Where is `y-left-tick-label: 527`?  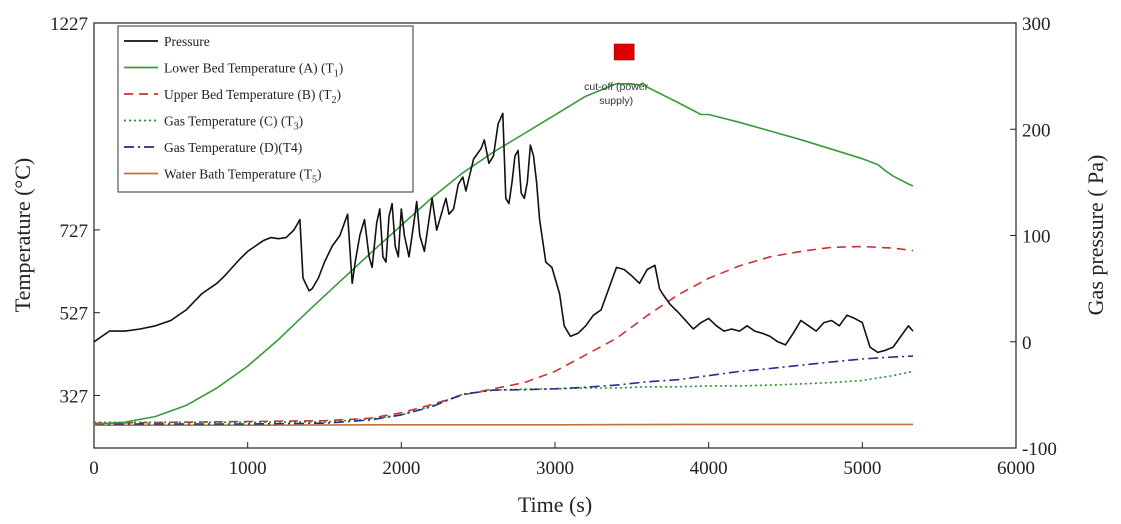 y-left-tick-label: 527 is located at coordinates (74, 314).